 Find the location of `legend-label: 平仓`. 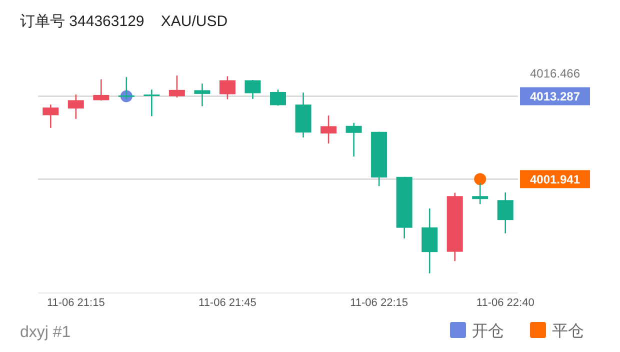

legend-label: 平仓 is located at coordinates (568, 331).